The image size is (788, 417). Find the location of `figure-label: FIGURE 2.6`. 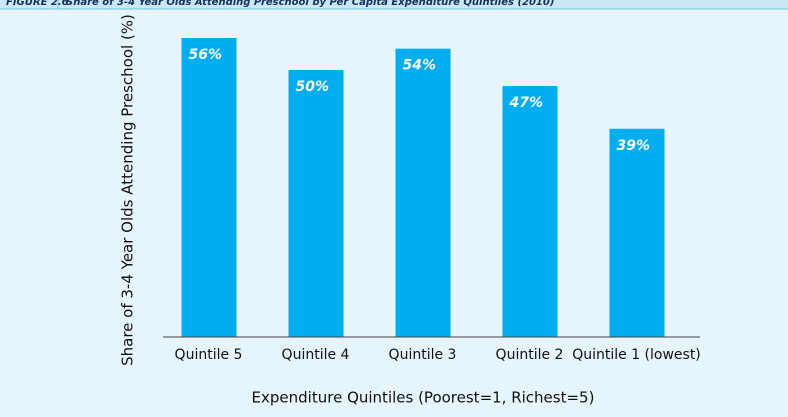

figure-label: FIGURE 2.6 is located at coordinates (37, 4).